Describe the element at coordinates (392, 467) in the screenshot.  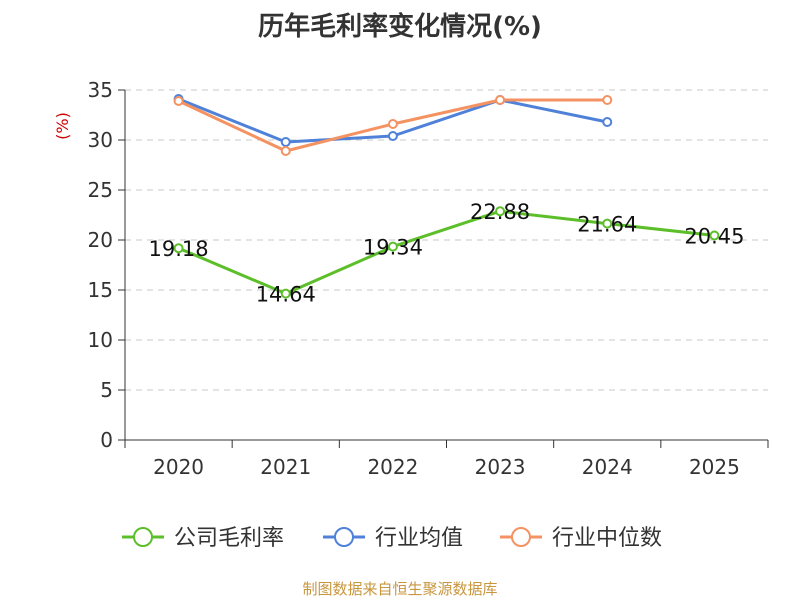
I see `x-tick-label: 2022` at that location.